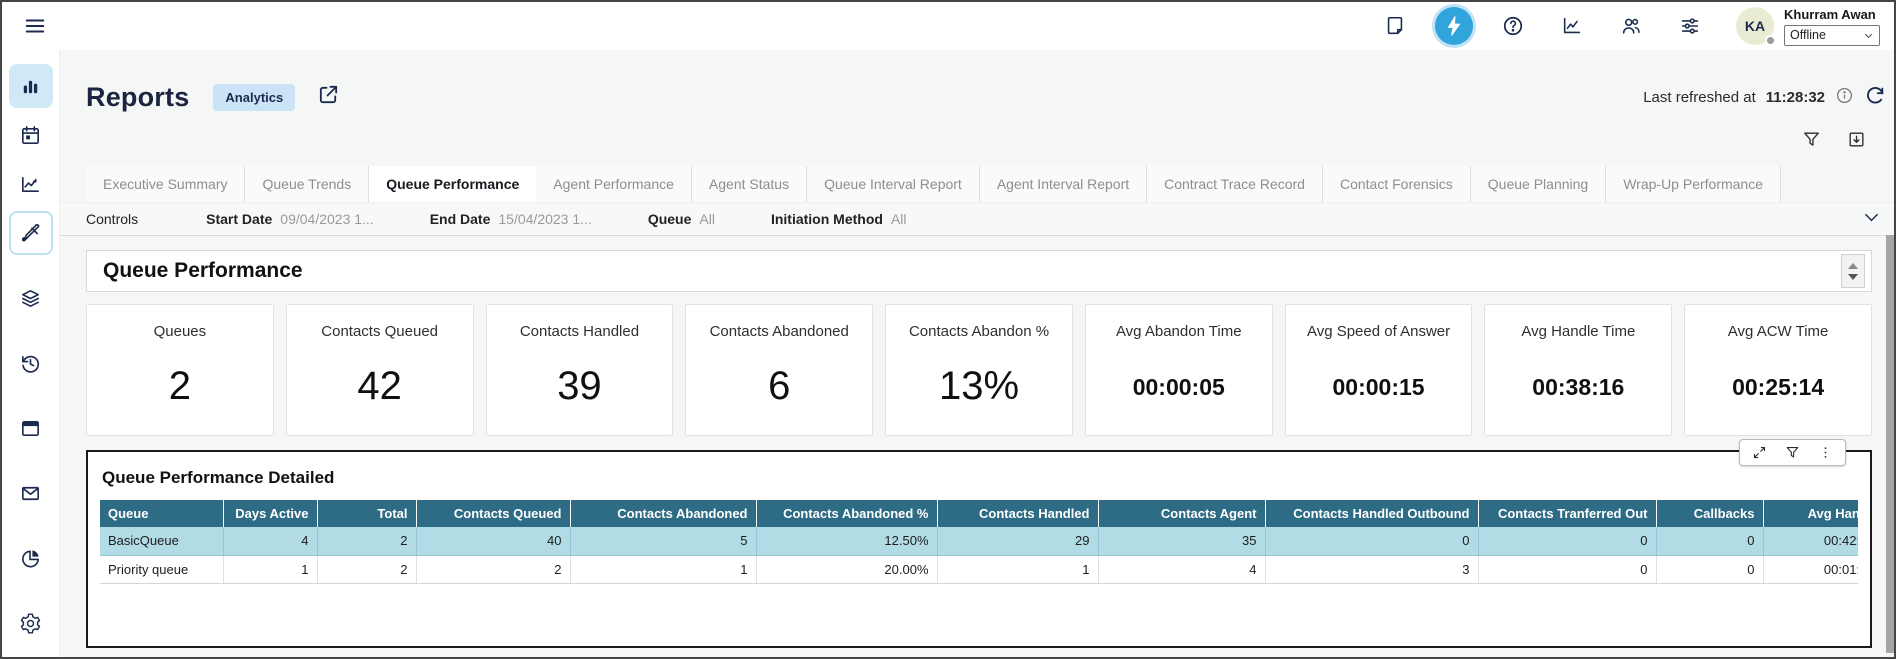 The image size is (1896, 659). Describe the element at coordinates (1844, 97) in the screenshot. I see `info-icon` at that location.